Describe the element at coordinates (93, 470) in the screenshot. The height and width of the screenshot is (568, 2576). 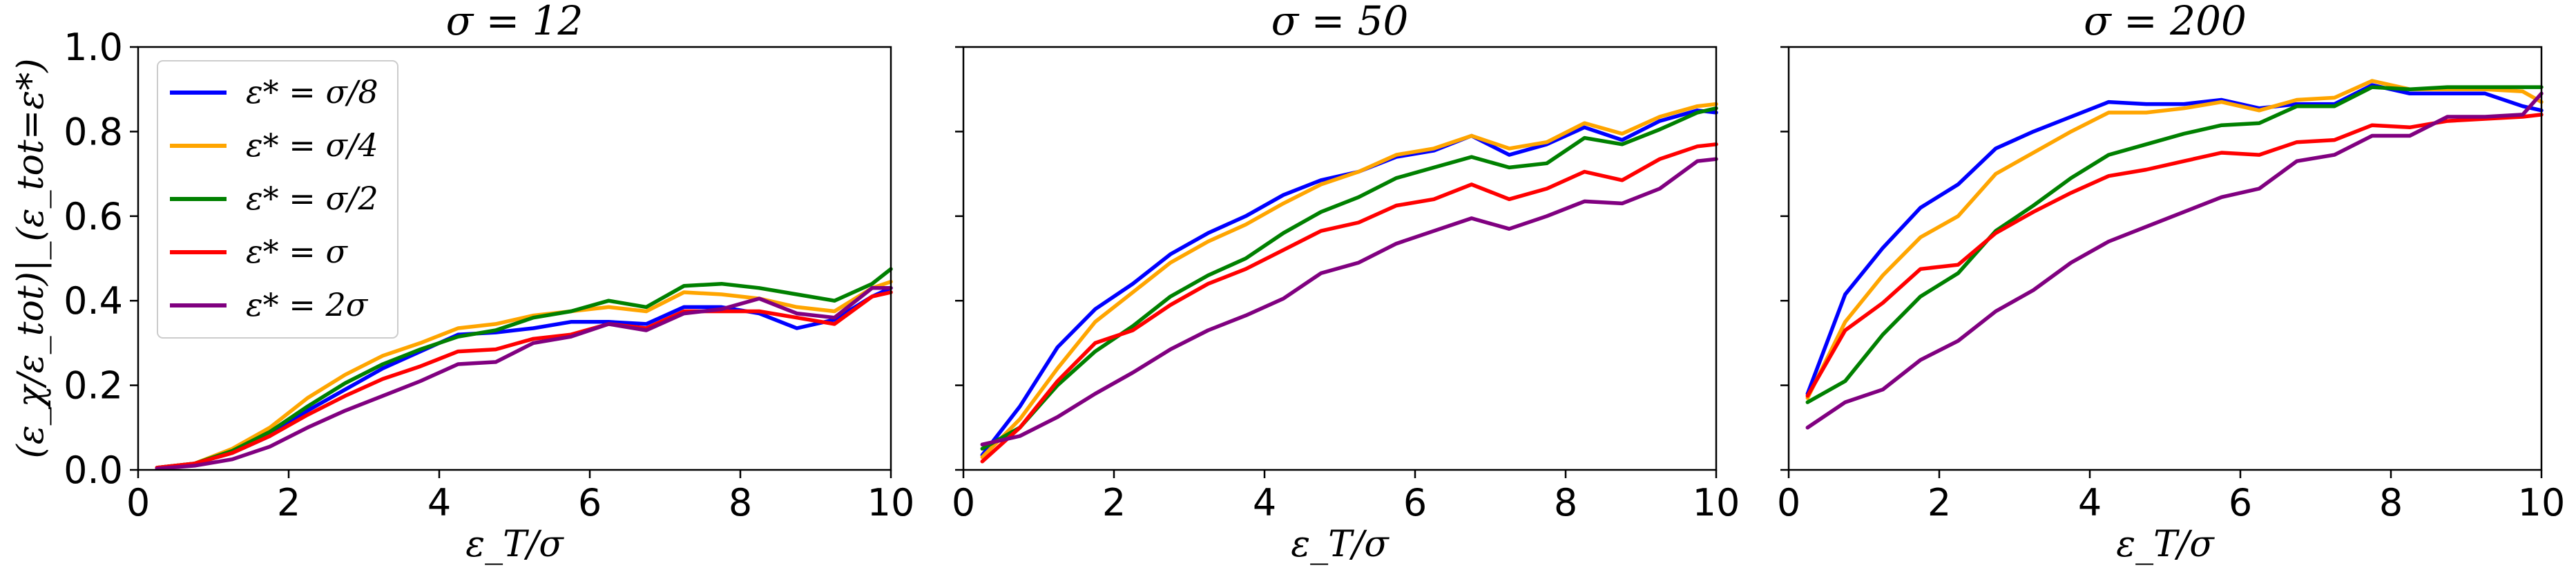
I see `y-tick-label: 0.0` at that location.